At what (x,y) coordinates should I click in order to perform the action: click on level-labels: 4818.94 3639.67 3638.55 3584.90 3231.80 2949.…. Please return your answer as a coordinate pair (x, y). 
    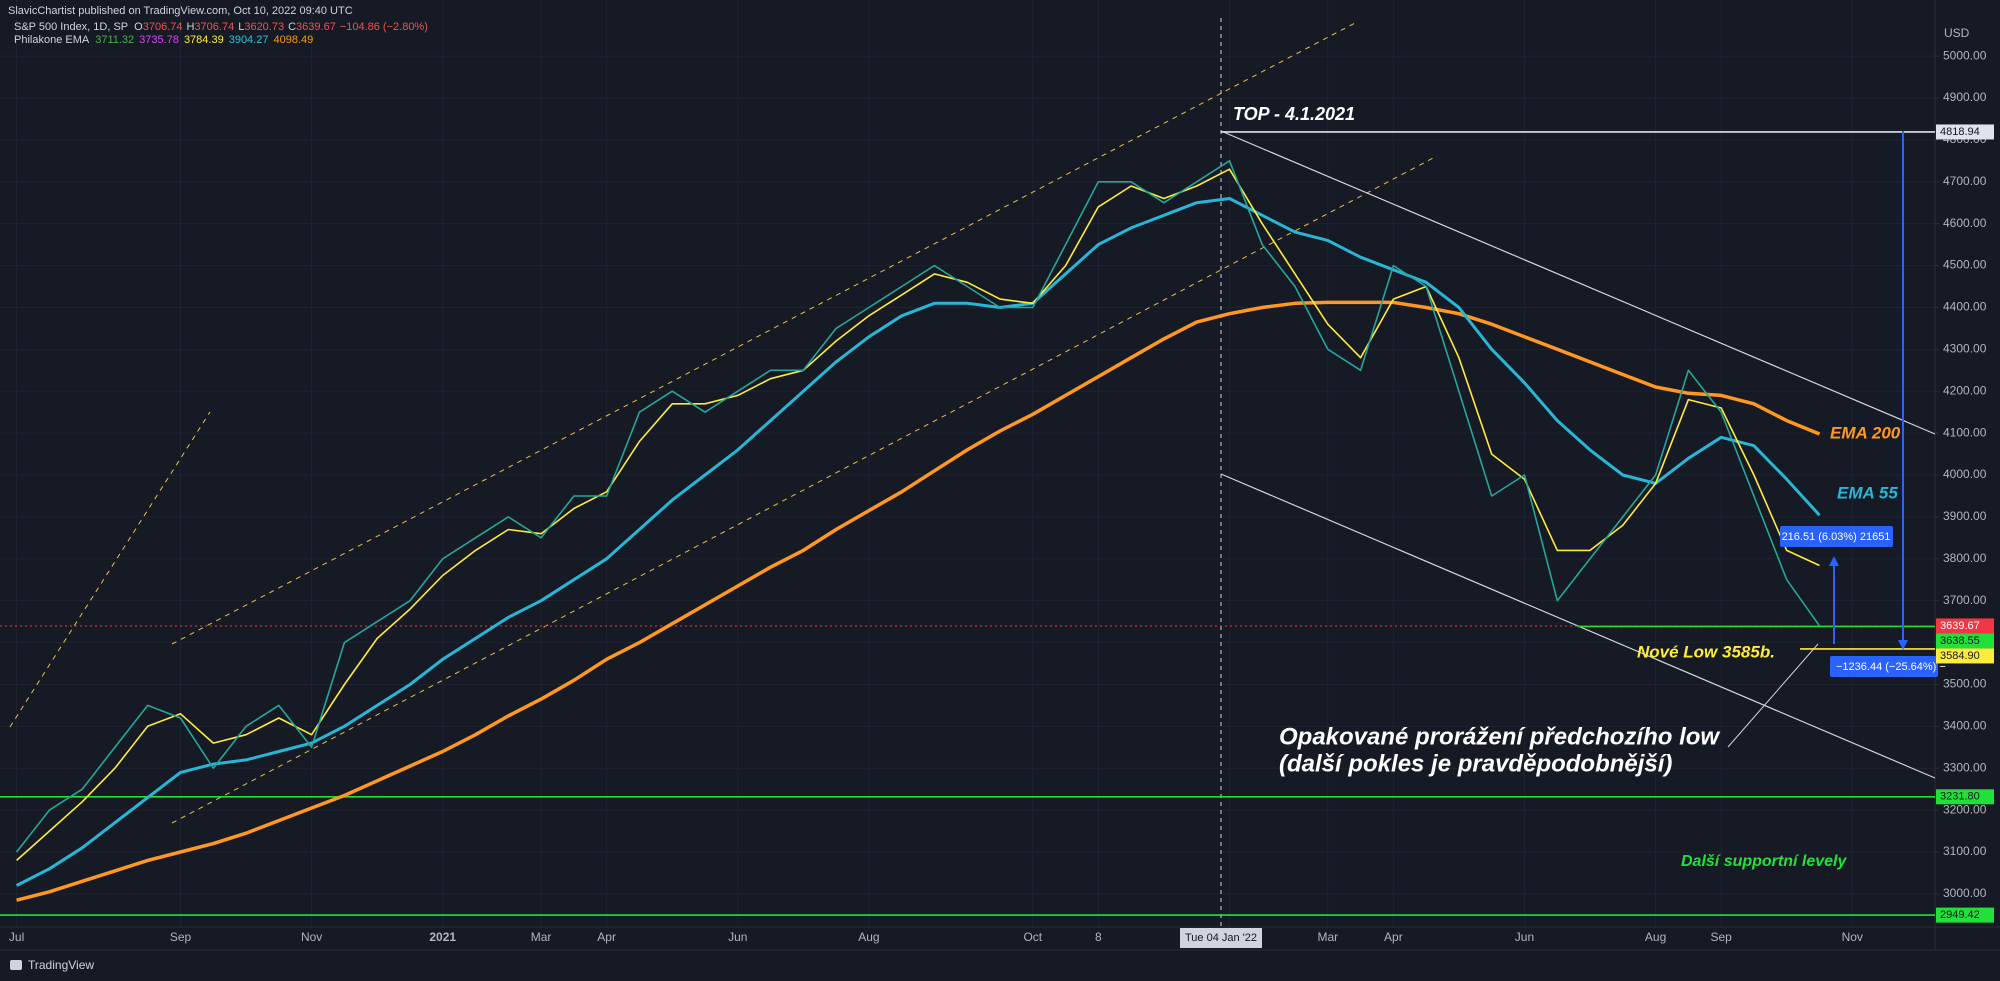
    Looking at the image, I should click on (1965, 523).